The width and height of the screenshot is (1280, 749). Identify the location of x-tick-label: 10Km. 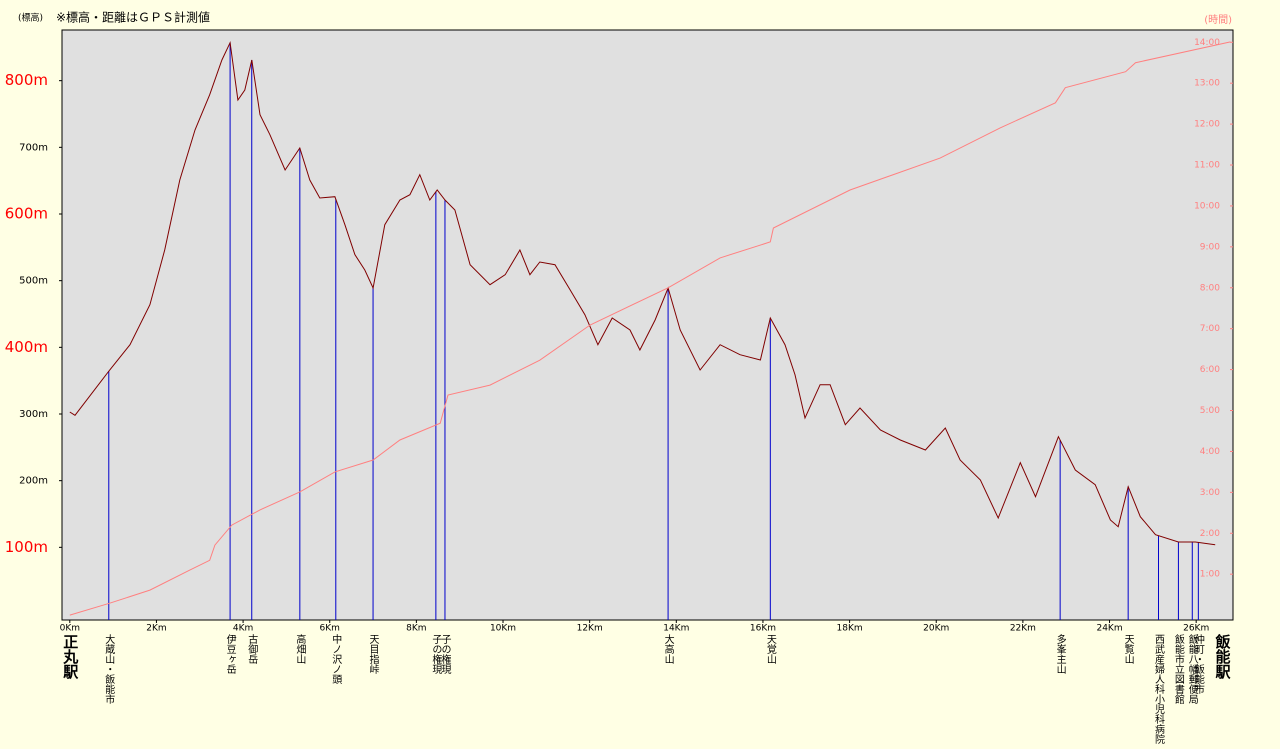
(503, 629).